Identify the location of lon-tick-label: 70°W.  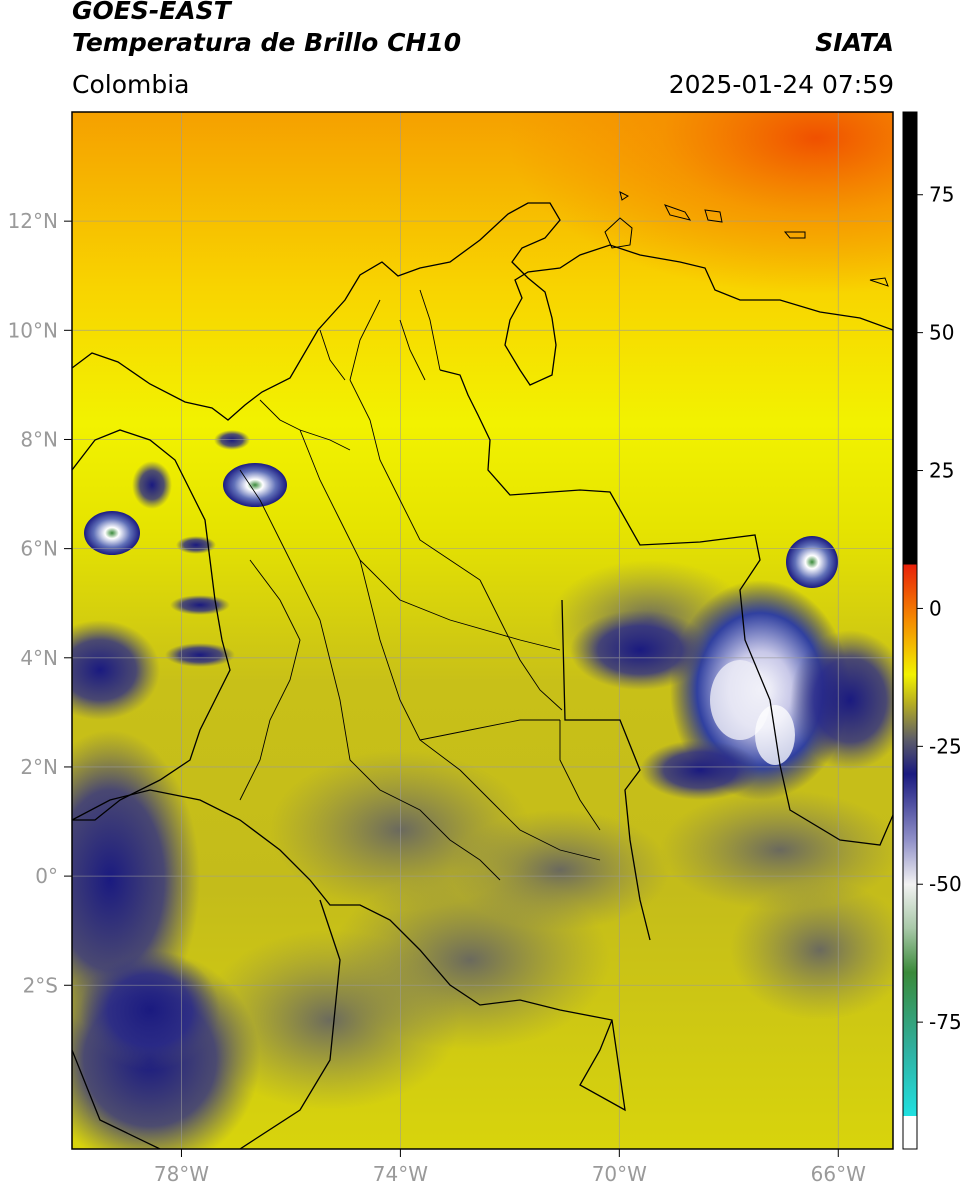
(619, 1174).